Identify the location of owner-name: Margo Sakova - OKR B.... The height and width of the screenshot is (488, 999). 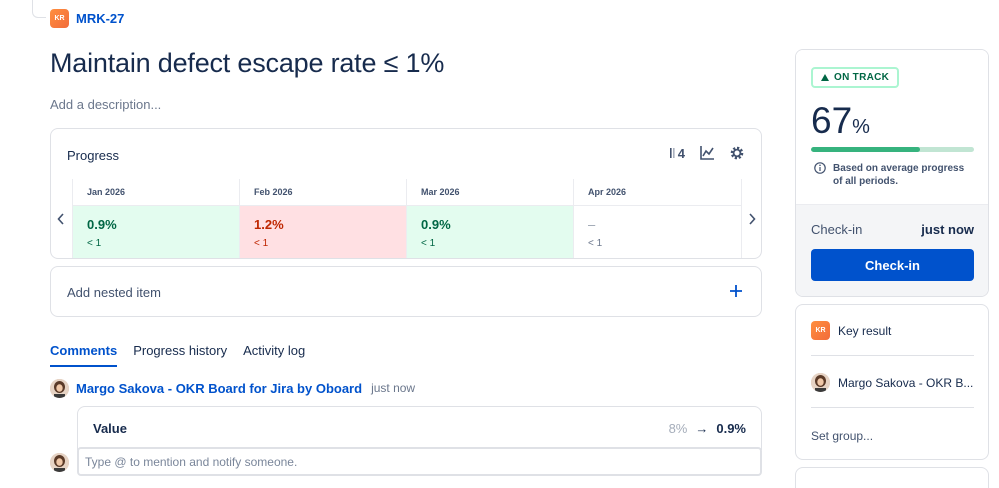
(906, 382).